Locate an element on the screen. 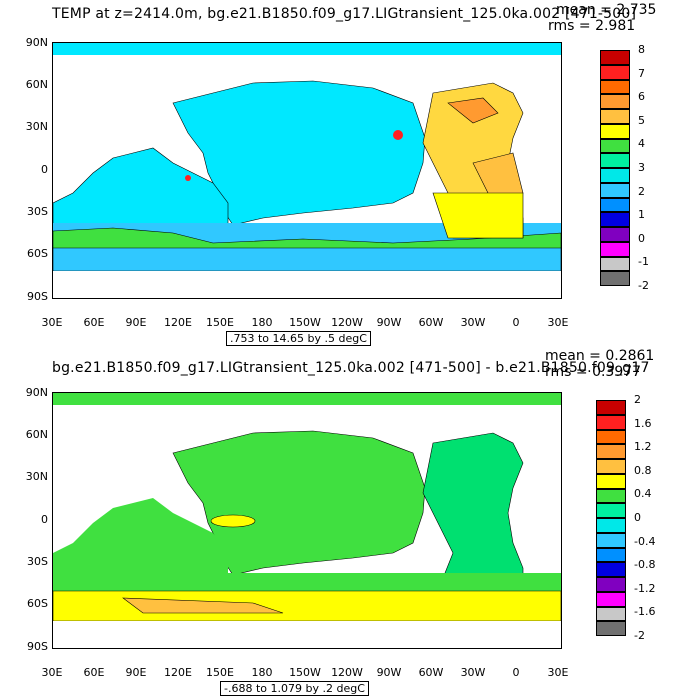  colorbar-label: -1.2 is located at coordinates (645, 588).